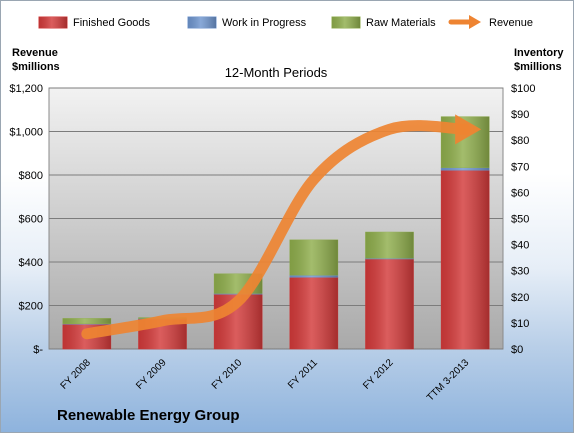  Describe the element at coordinates (31, 220) in the screenshot. I see `left-tick-label: $600` at that location.